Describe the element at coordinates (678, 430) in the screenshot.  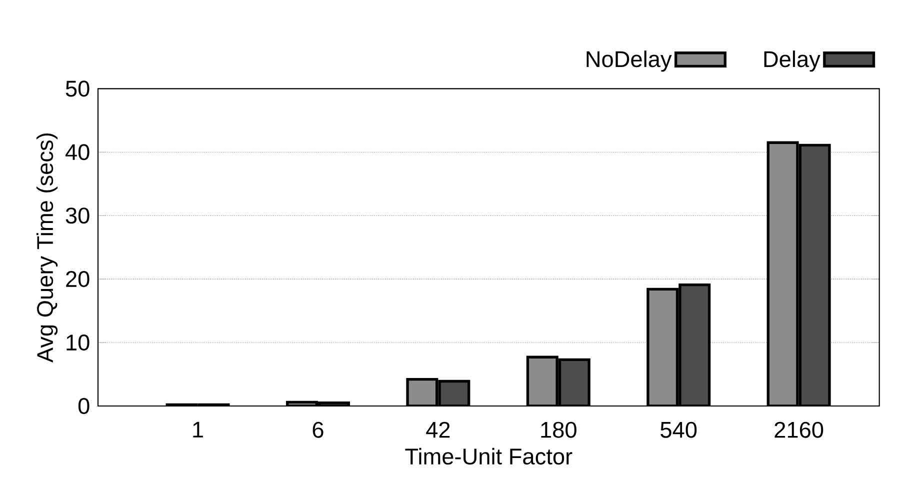
I see `x-tick-label: 540` at that location.